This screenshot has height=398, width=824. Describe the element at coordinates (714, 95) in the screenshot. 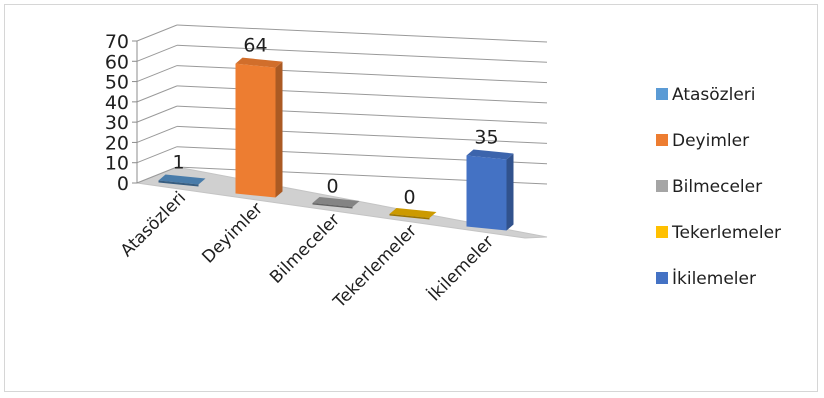

I see `legend-label: Atasözleri` at that location.